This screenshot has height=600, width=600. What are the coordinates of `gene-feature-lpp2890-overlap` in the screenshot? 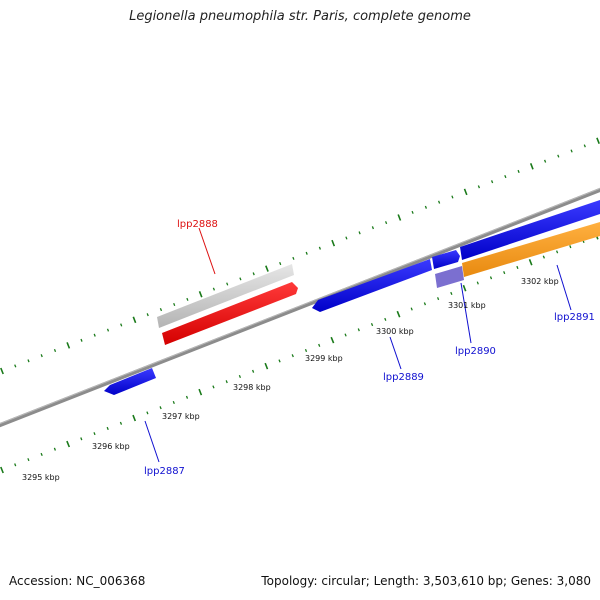 It's located at (449, 277).